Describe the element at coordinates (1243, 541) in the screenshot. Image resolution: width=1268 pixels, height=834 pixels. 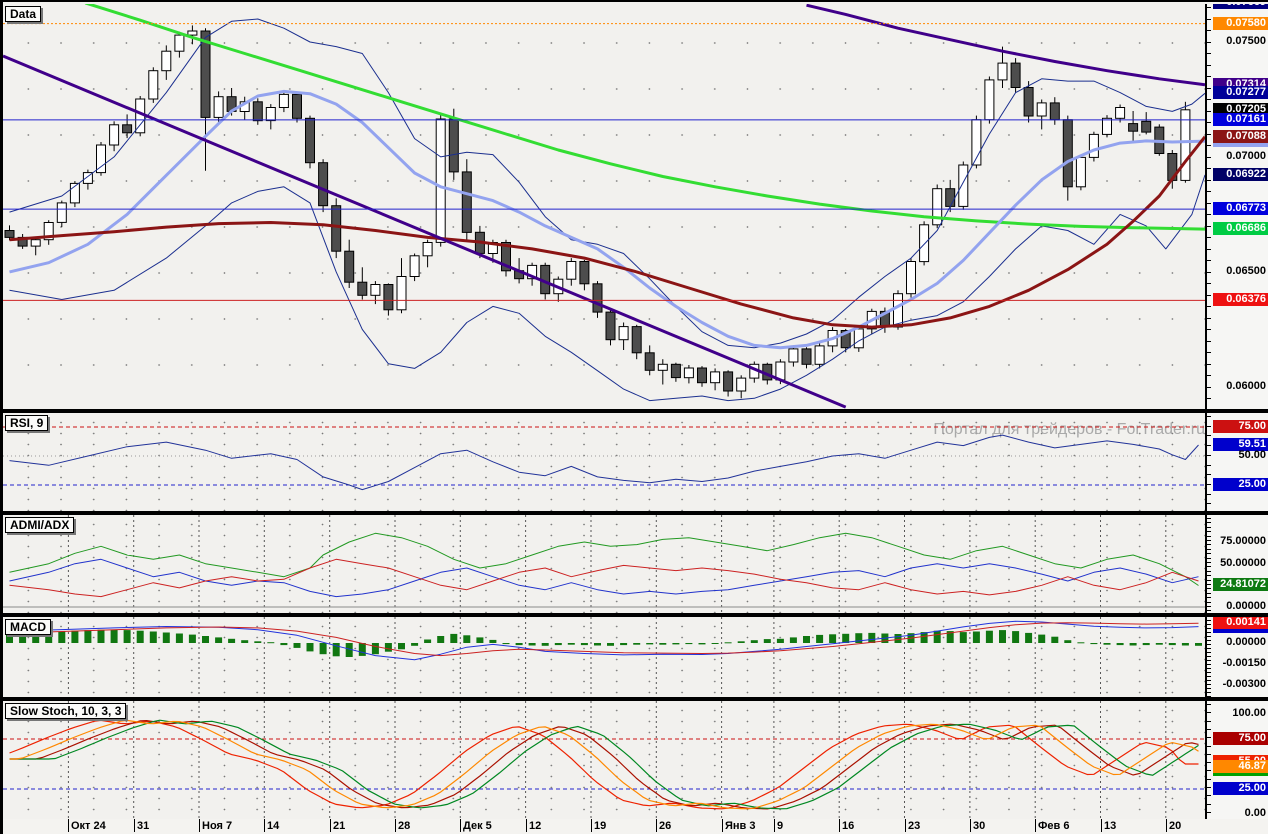
I see `axis-label: 75.00000` at that location.